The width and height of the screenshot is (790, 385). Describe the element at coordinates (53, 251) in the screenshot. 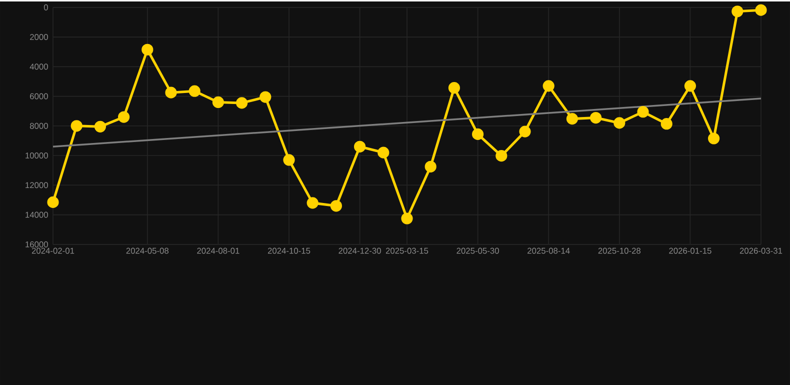

I see `x-tick-label: 2024-02-01` at that location.